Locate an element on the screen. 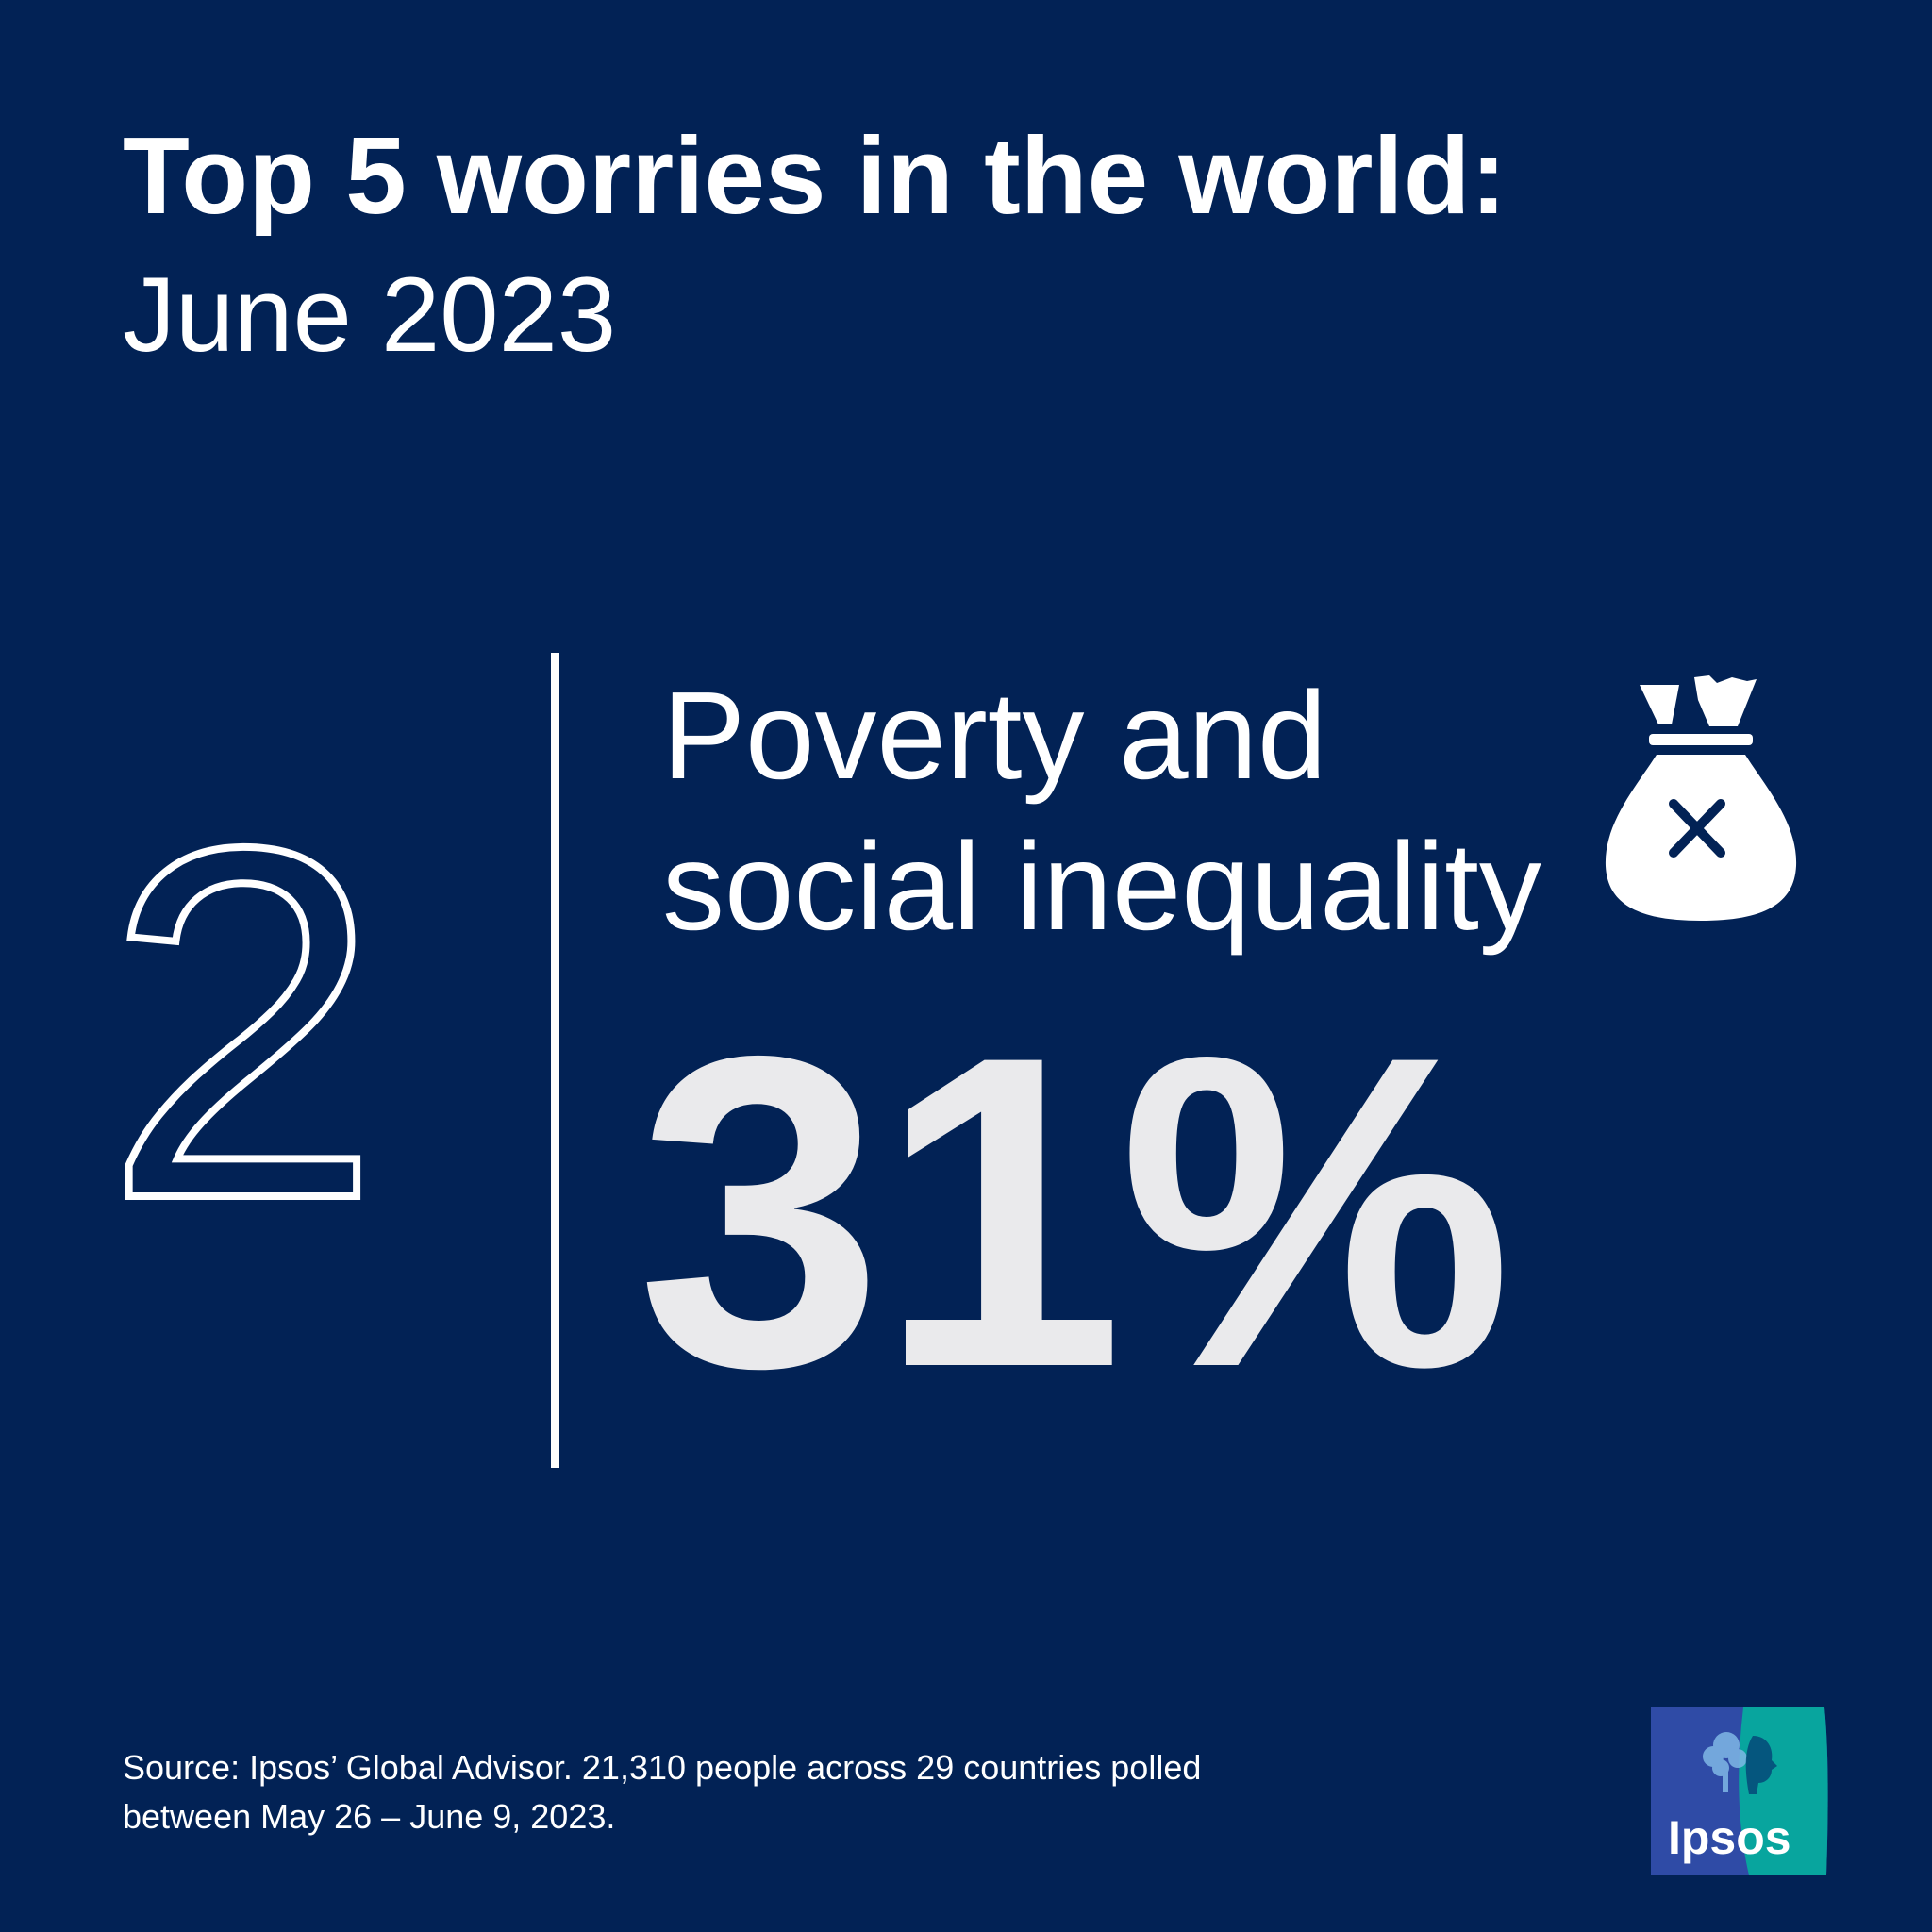  worry-label: Poverty and social inequality is located at coordinates (1101, 811).